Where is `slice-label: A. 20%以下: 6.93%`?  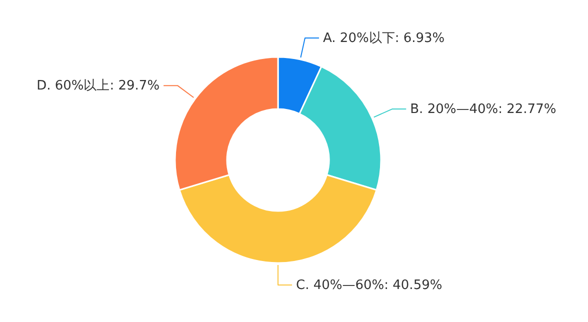
slice-label: A. 20%以下: 6.93% is located at coordinates (384, 38).